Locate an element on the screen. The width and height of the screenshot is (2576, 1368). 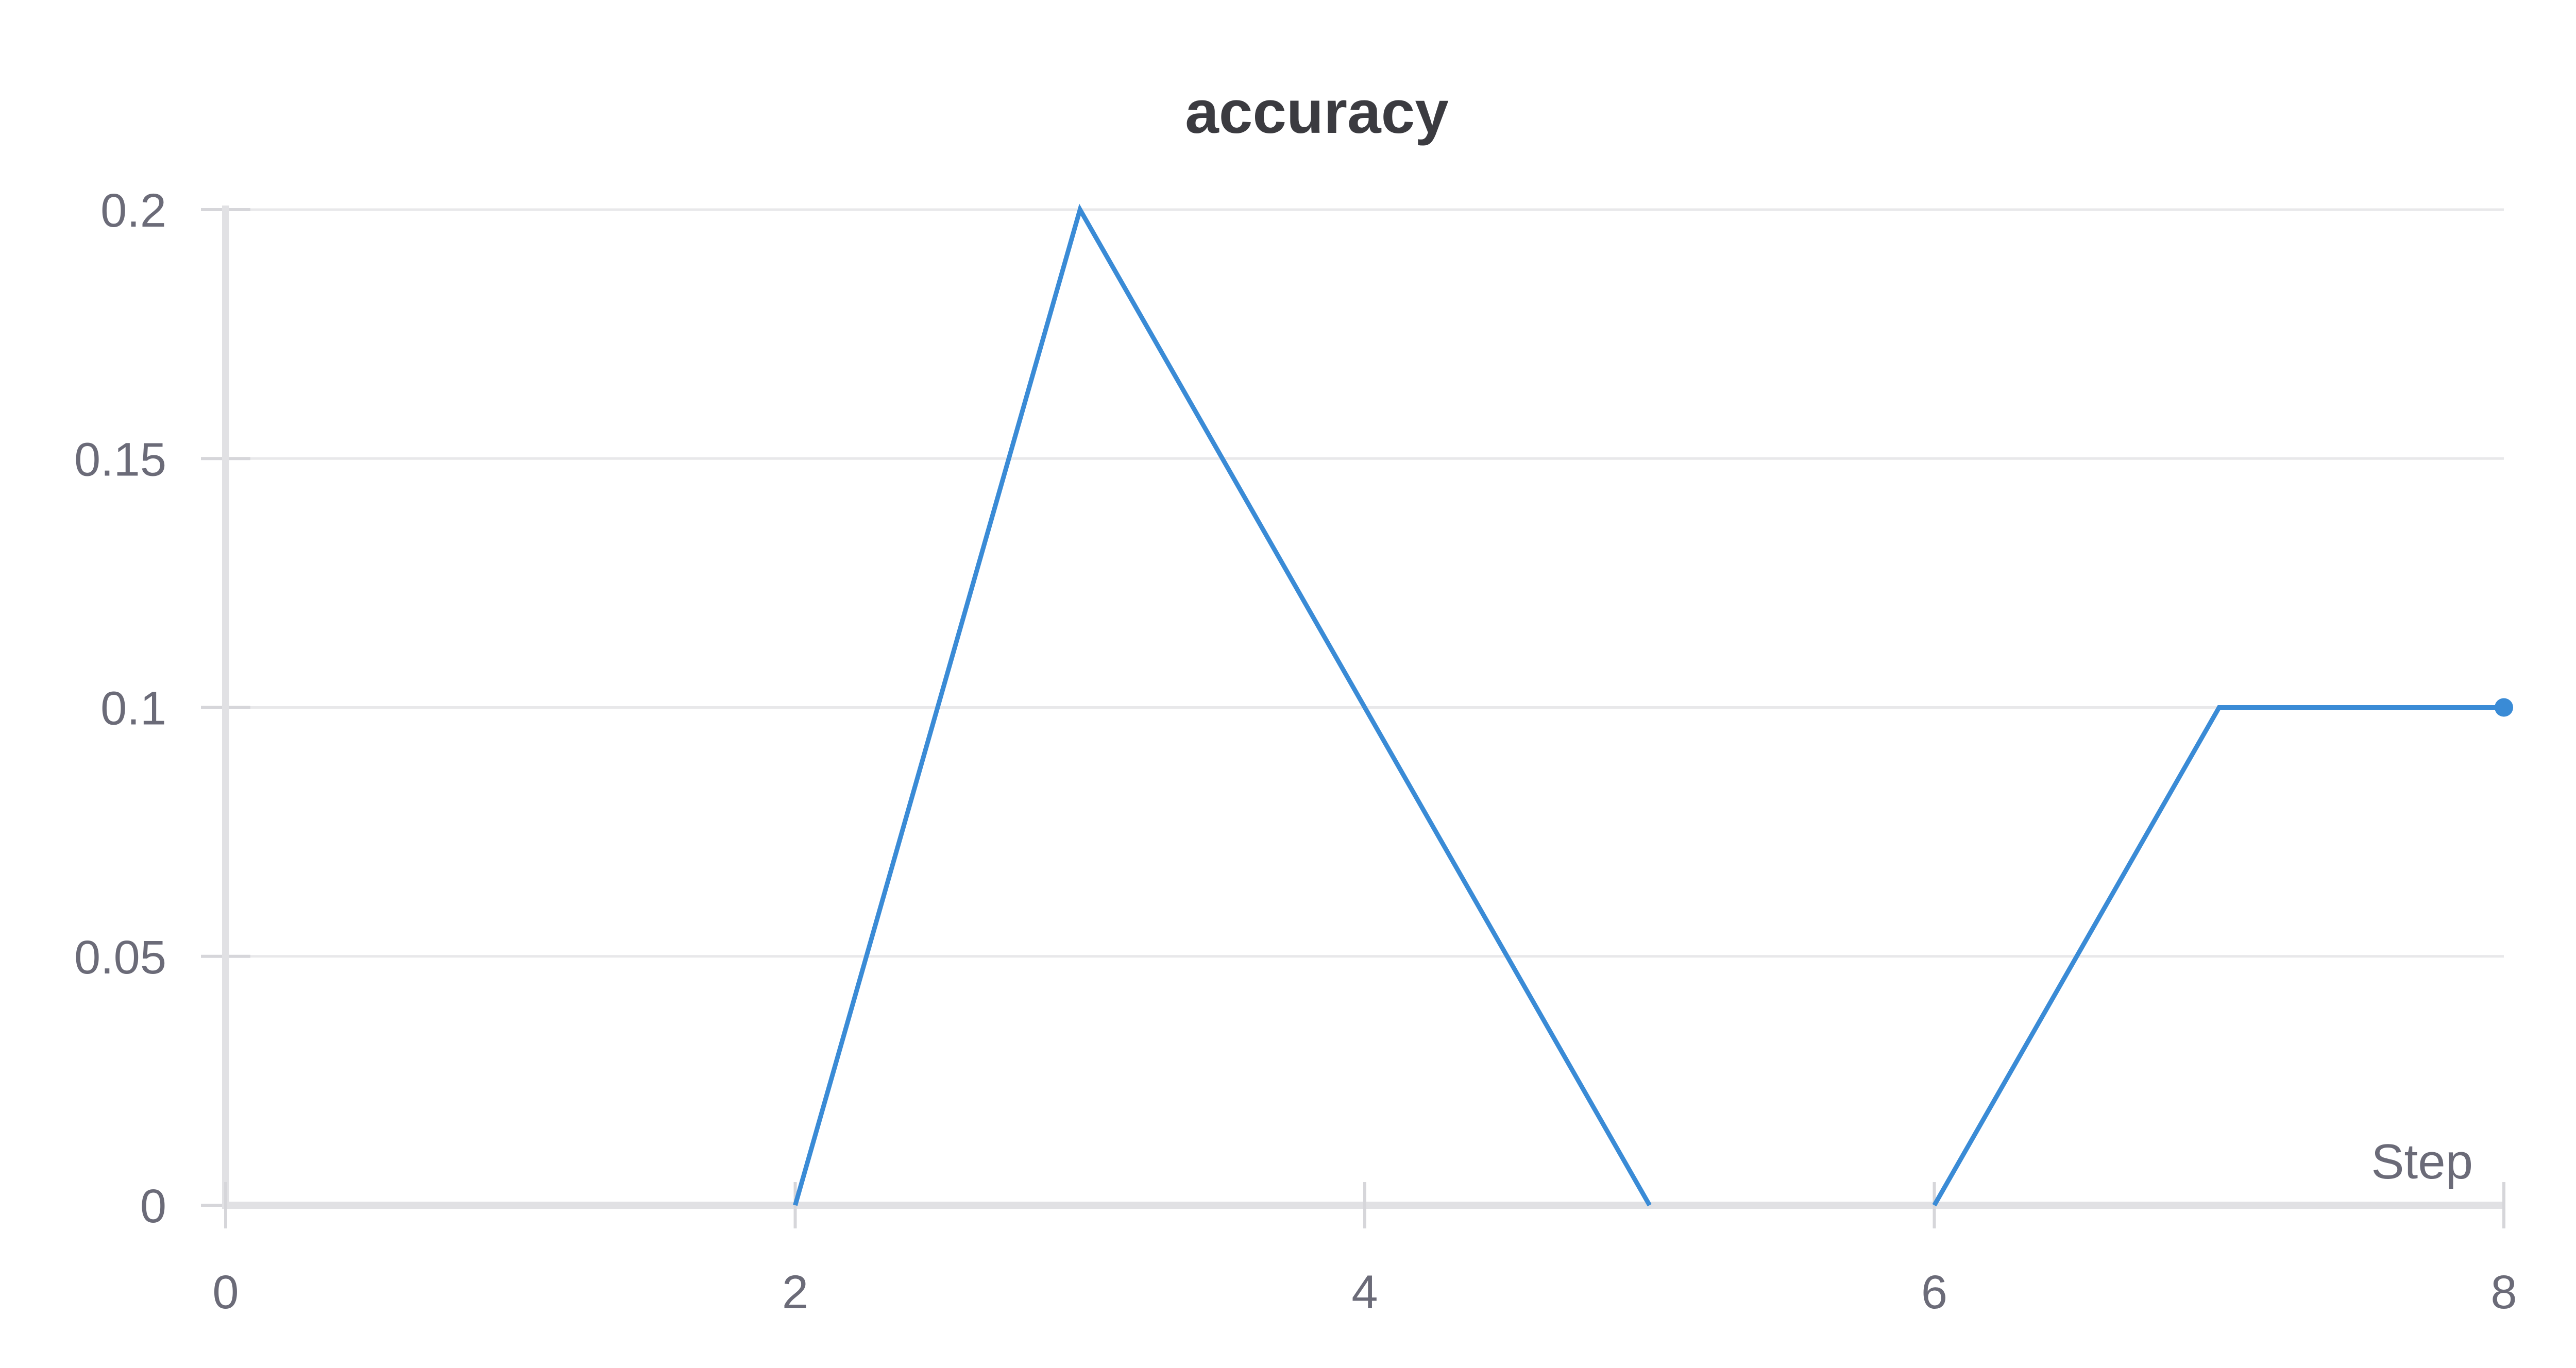
y-tick-label: 0.1 is located at coordinates (133, 708).